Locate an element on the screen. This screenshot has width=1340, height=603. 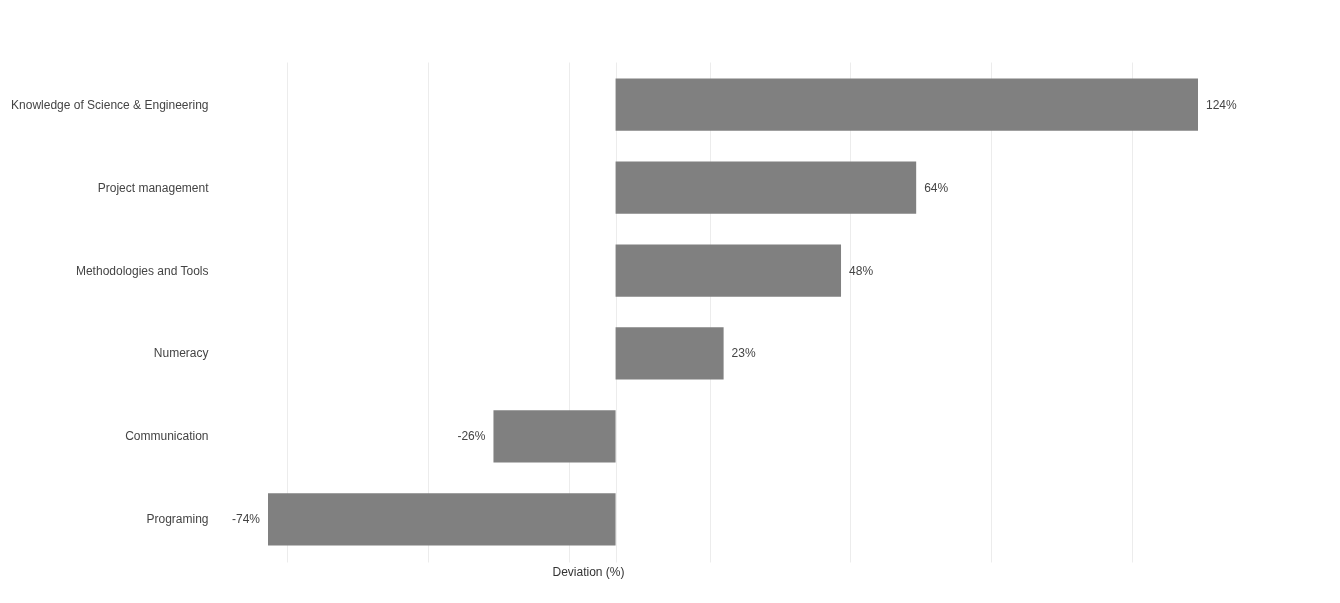
data-label: 23% is located at coordinates (743, 353).